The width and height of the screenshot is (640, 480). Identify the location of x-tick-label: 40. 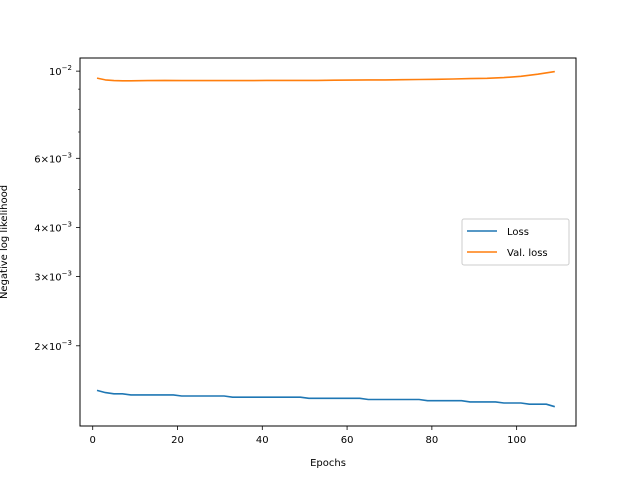
(262, 440).